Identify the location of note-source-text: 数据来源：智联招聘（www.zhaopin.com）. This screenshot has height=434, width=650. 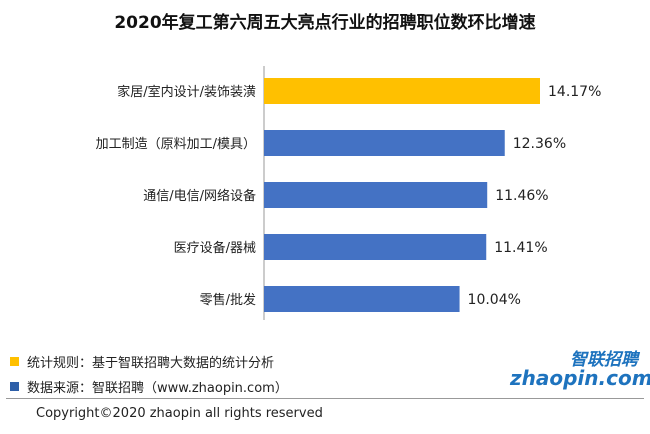
(157, 388).